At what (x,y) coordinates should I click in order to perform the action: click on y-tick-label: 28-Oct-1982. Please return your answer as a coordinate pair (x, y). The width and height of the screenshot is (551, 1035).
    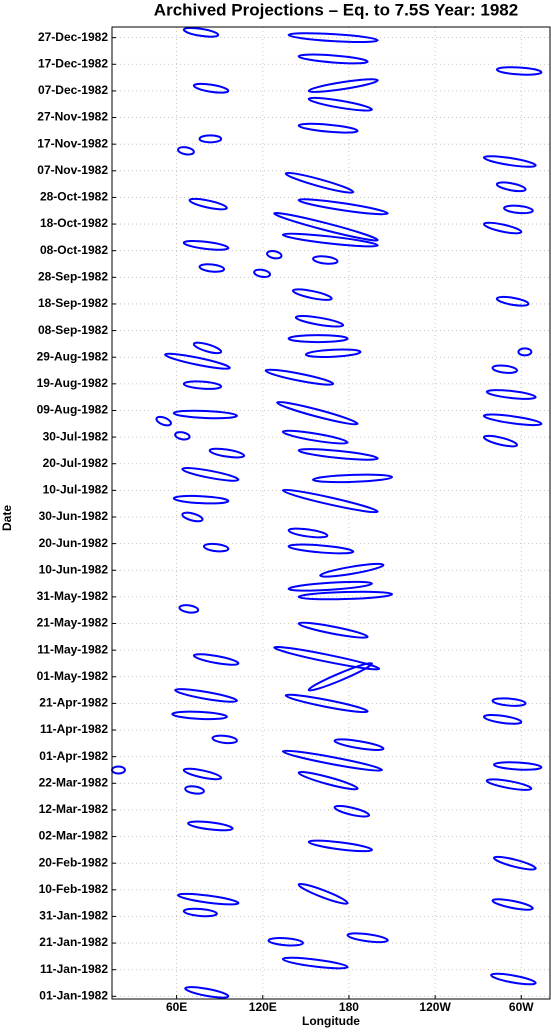
    Looking at the image, I should click on (74, 197).